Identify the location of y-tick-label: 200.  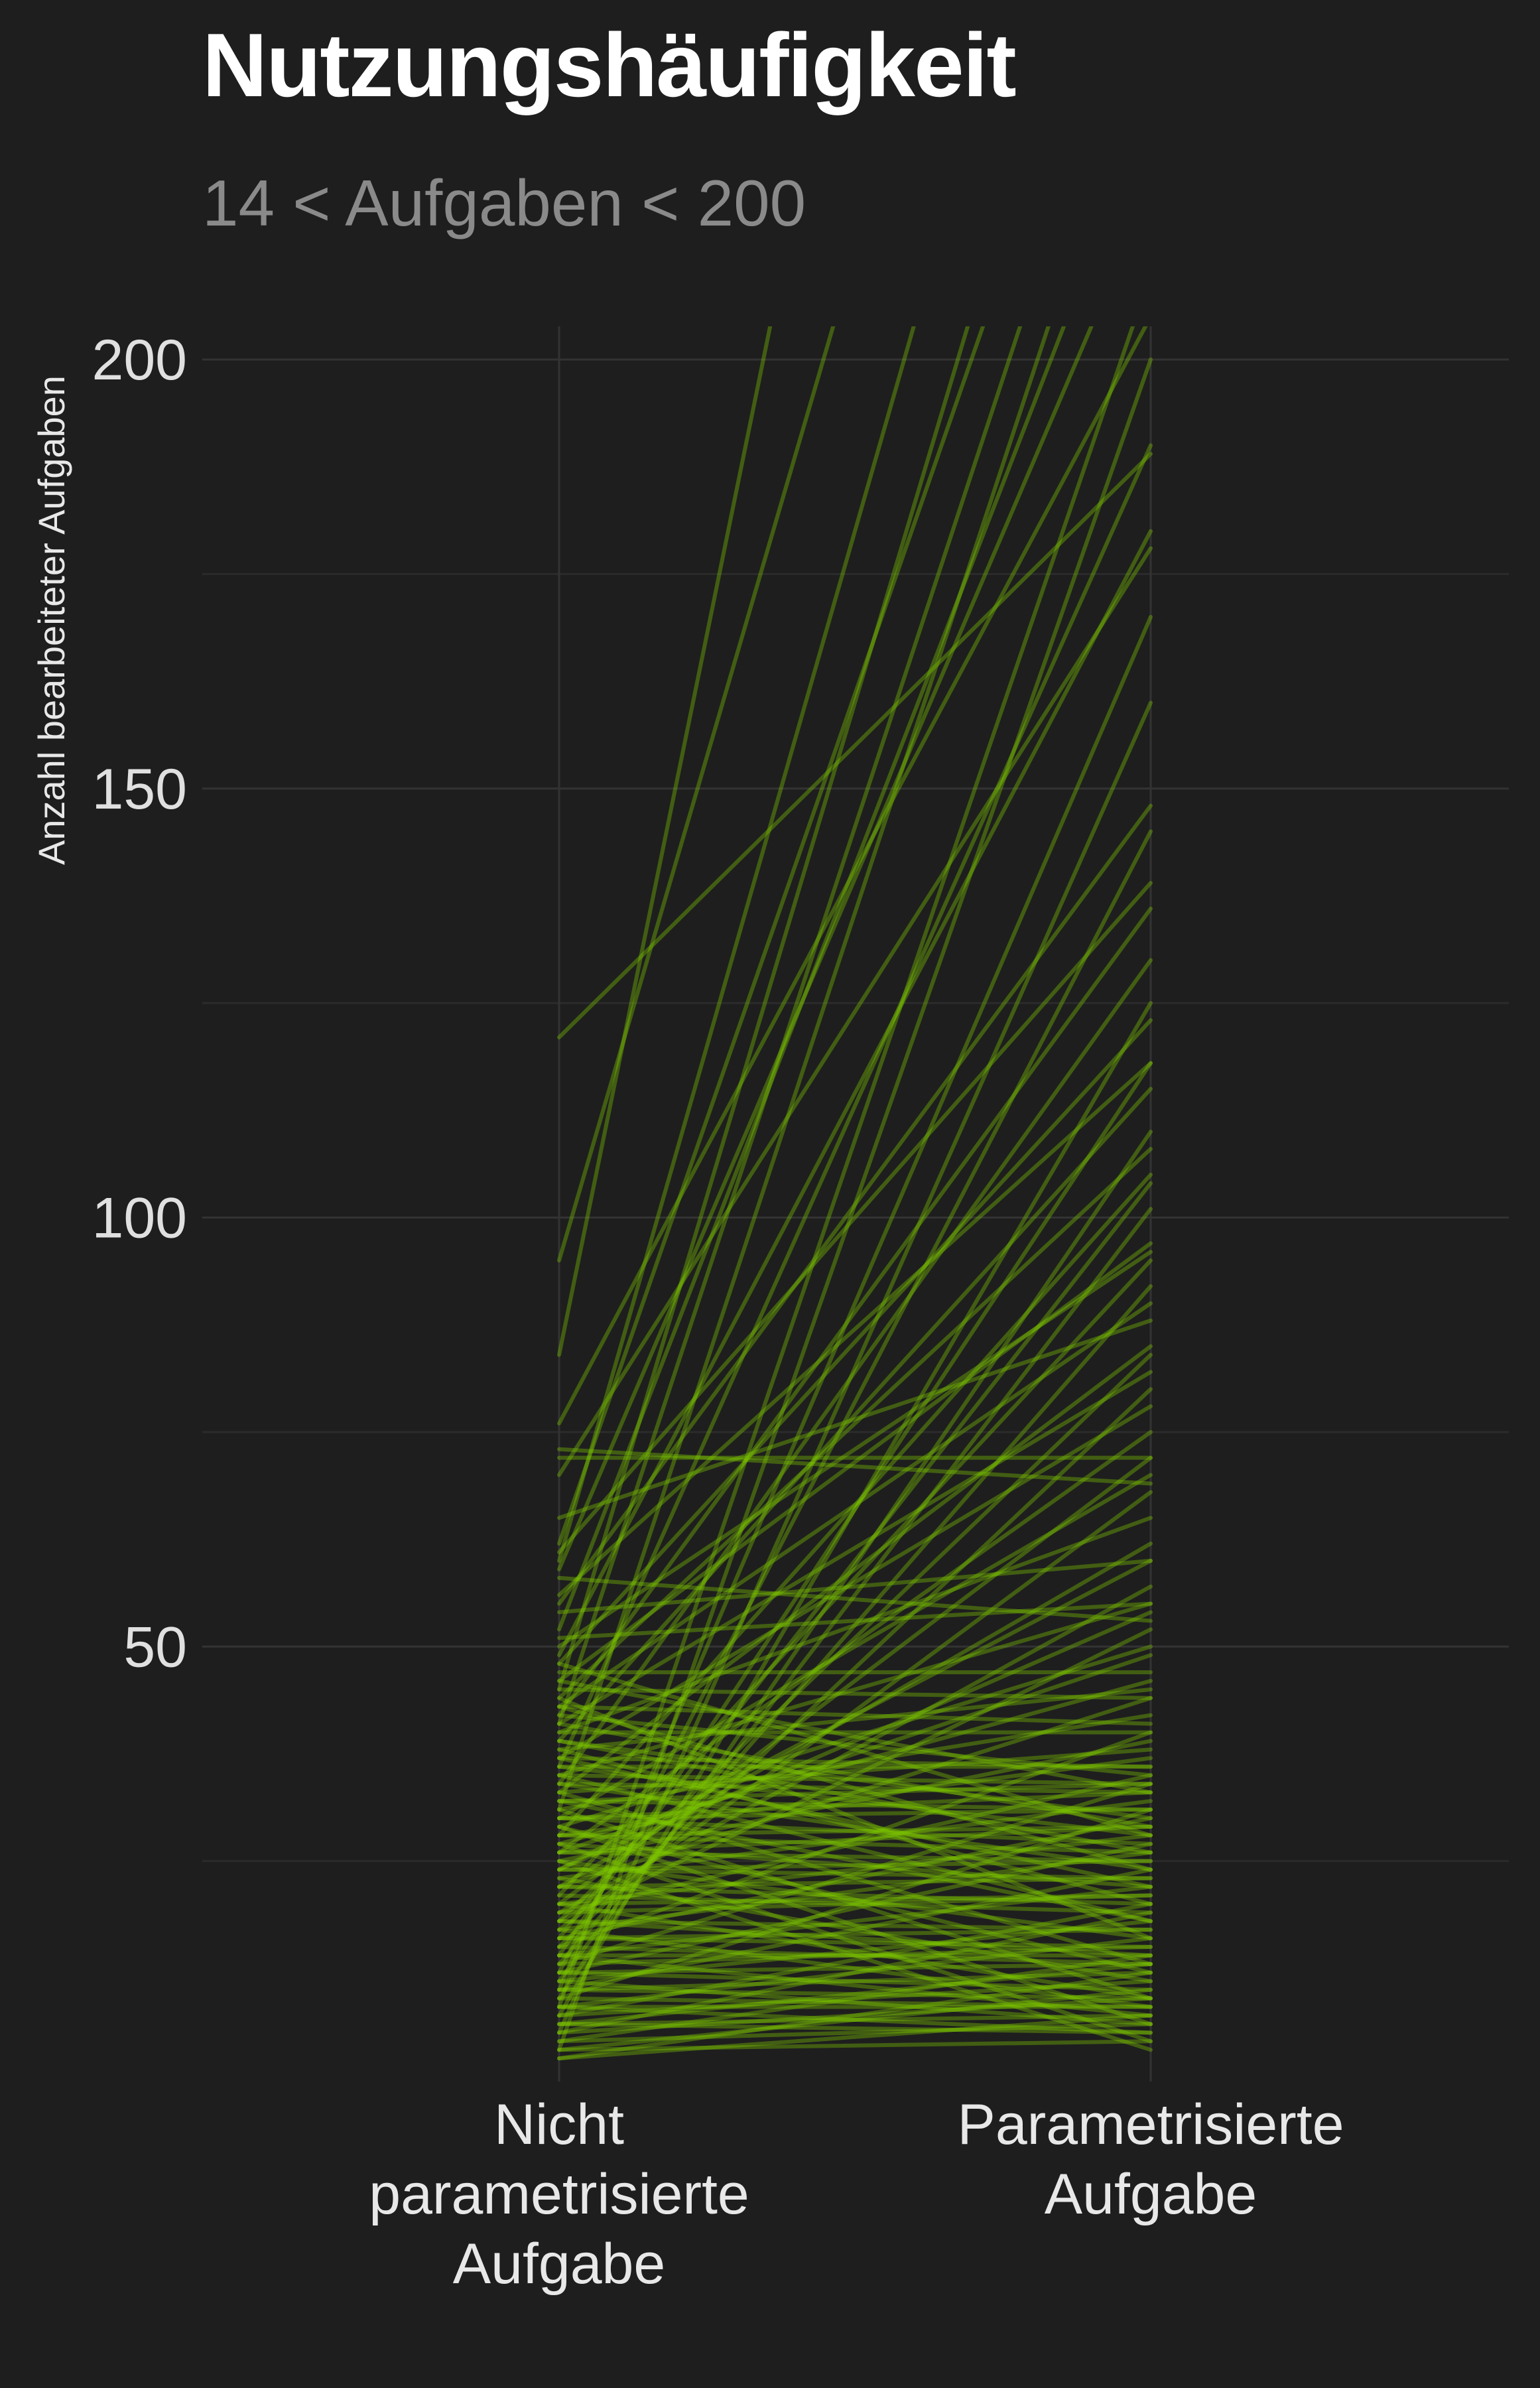
(140, 360).